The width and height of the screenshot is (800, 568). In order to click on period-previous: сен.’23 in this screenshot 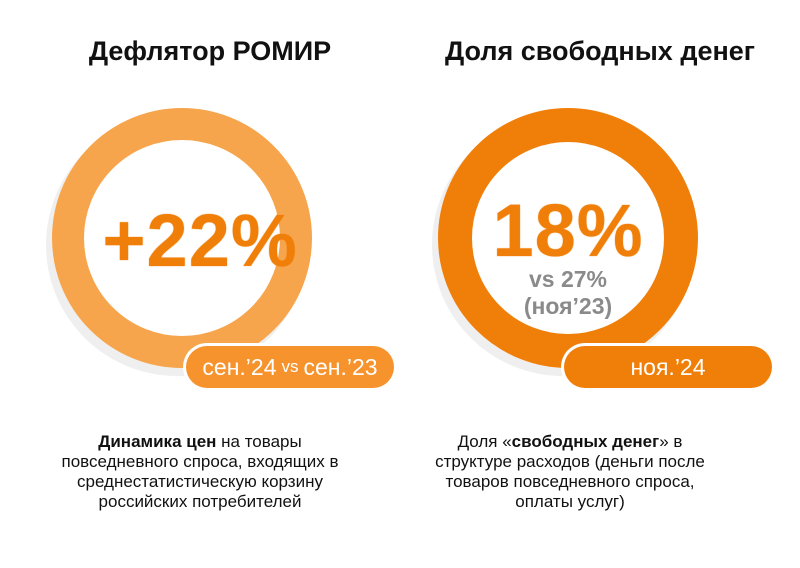, I will do `click(340, 366)`.